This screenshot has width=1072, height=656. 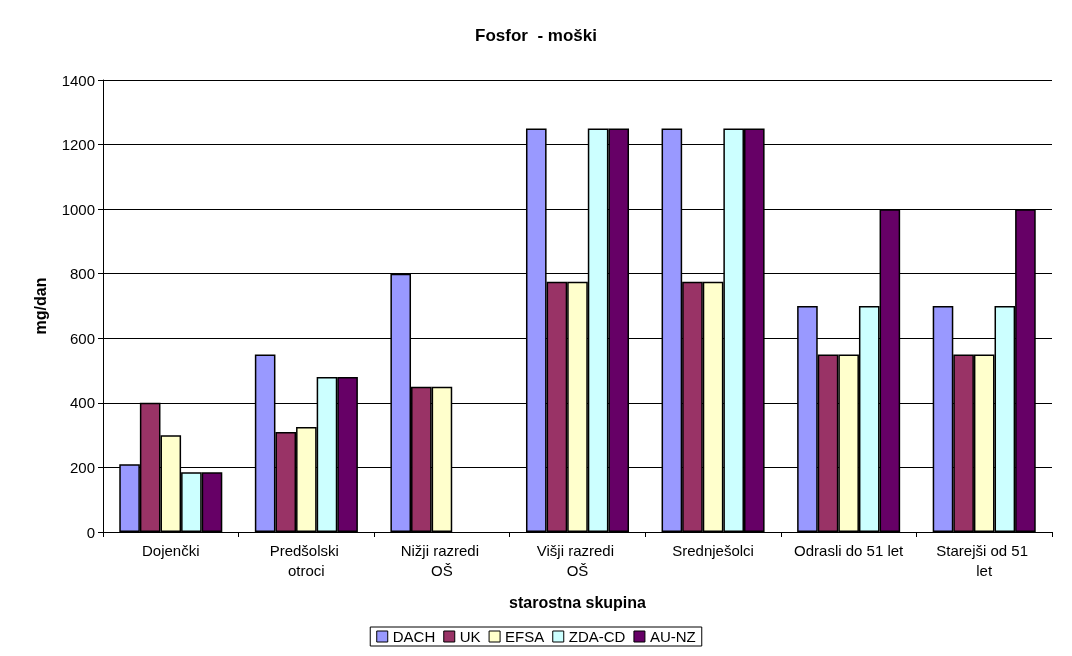 What do you see at coordinates (171, 550) in the screenshot?
I see `x-tick-label: Dojenčki` at bounding box center [171, 550].